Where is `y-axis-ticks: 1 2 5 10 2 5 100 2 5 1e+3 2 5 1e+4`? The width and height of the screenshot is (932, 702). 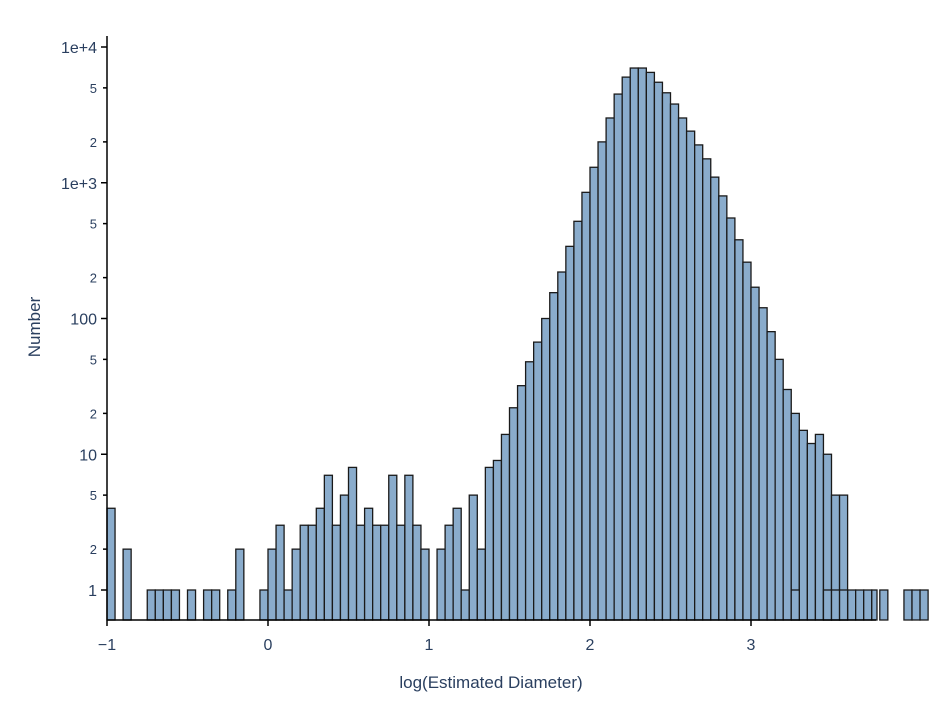 y-axis-ticks: 1 2 5 10 2 5 100 2 5 1e+3 2 5 1e+4 is located at coordinates (84, 320).